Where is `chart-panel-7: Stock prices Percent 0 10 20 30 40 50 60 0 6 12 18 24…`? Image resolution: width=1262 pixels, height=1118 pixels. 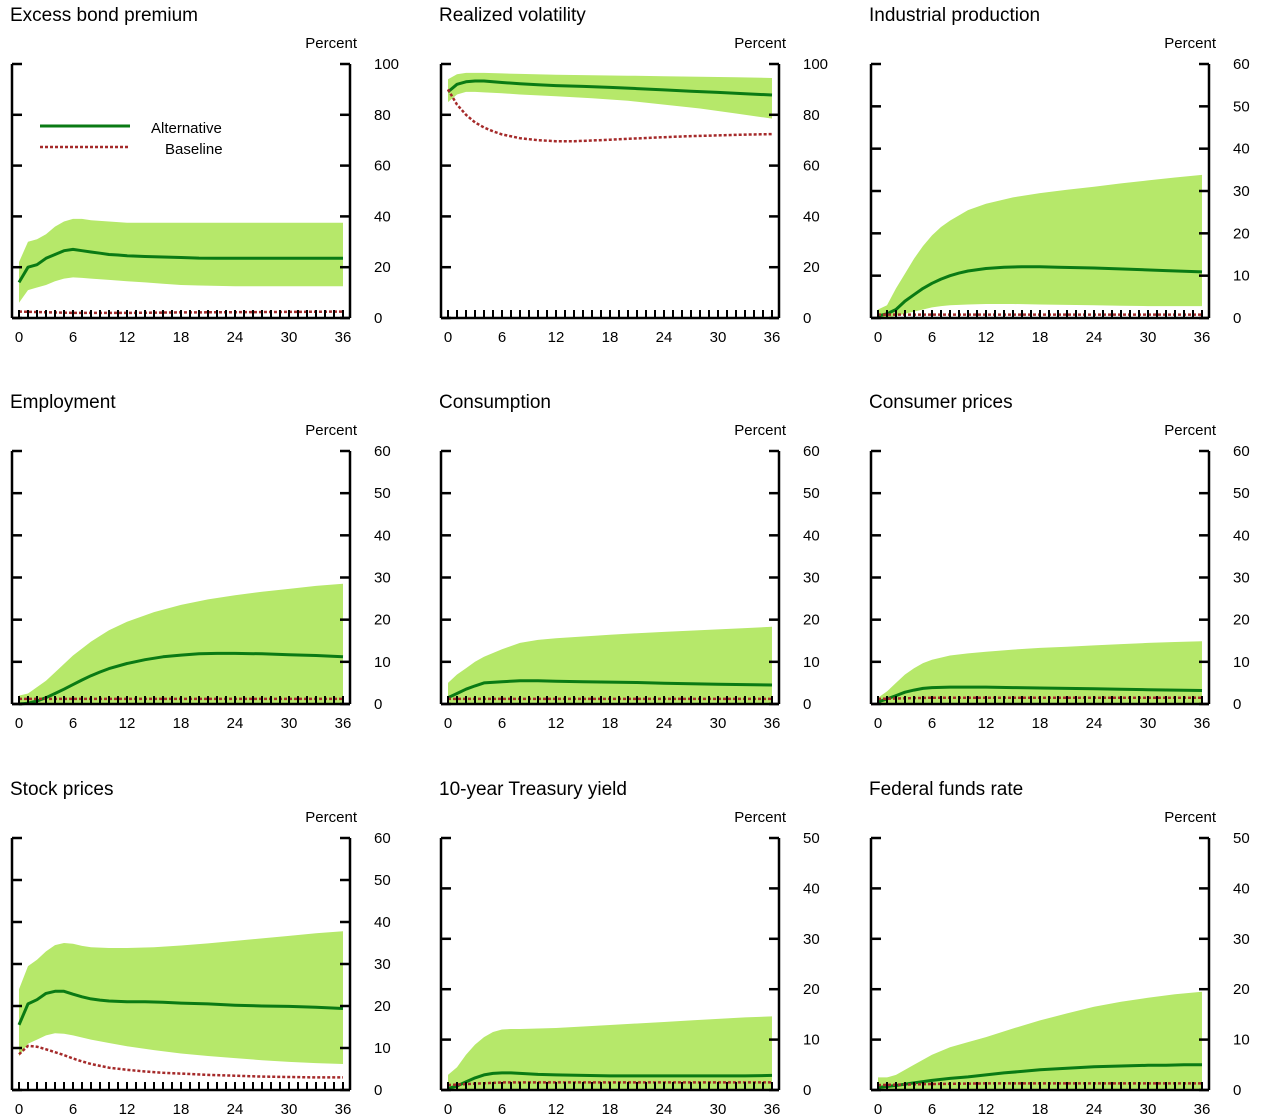
chart-panel-7: Stock prices Percent 0 10 20 30 40 50 60 0 6 12 18 24… is located at coordinates (200, 948).